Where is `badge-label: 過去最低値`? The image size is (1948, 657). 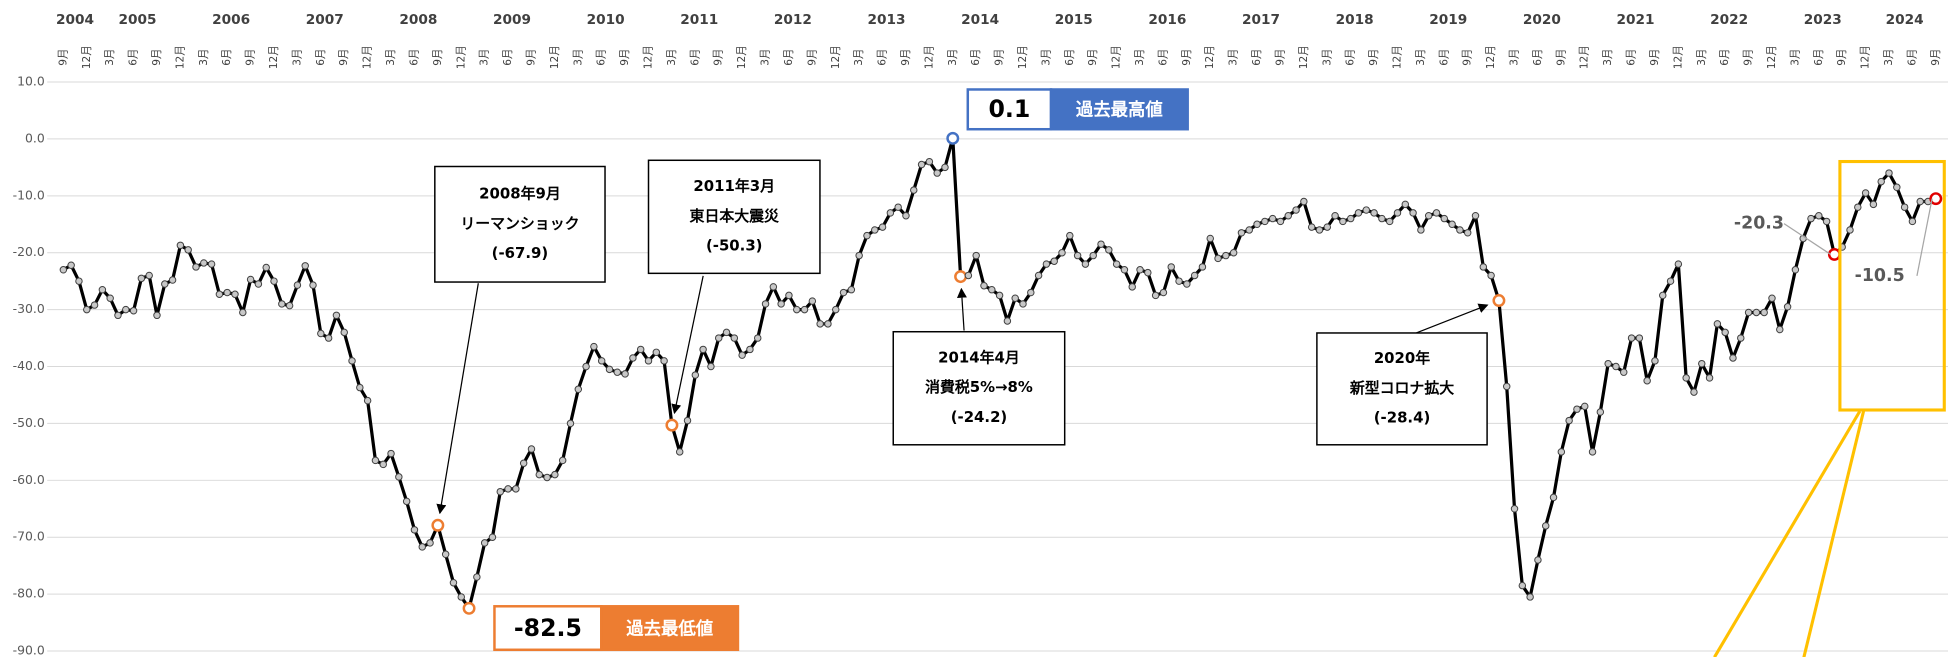
badge-label: 過去最低値 is located at coordinates (669, 628).